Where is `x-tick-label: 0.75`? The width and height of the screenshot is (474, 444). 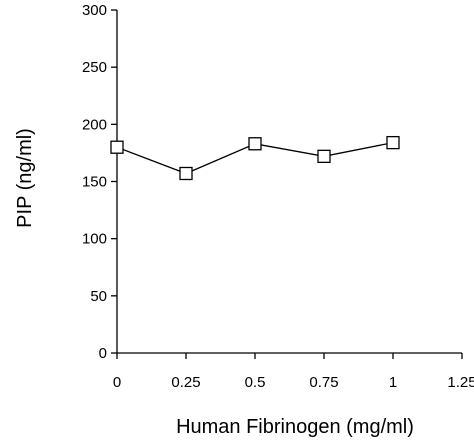
x-tick-label: 0.75 is located at coordinates (323, 382).